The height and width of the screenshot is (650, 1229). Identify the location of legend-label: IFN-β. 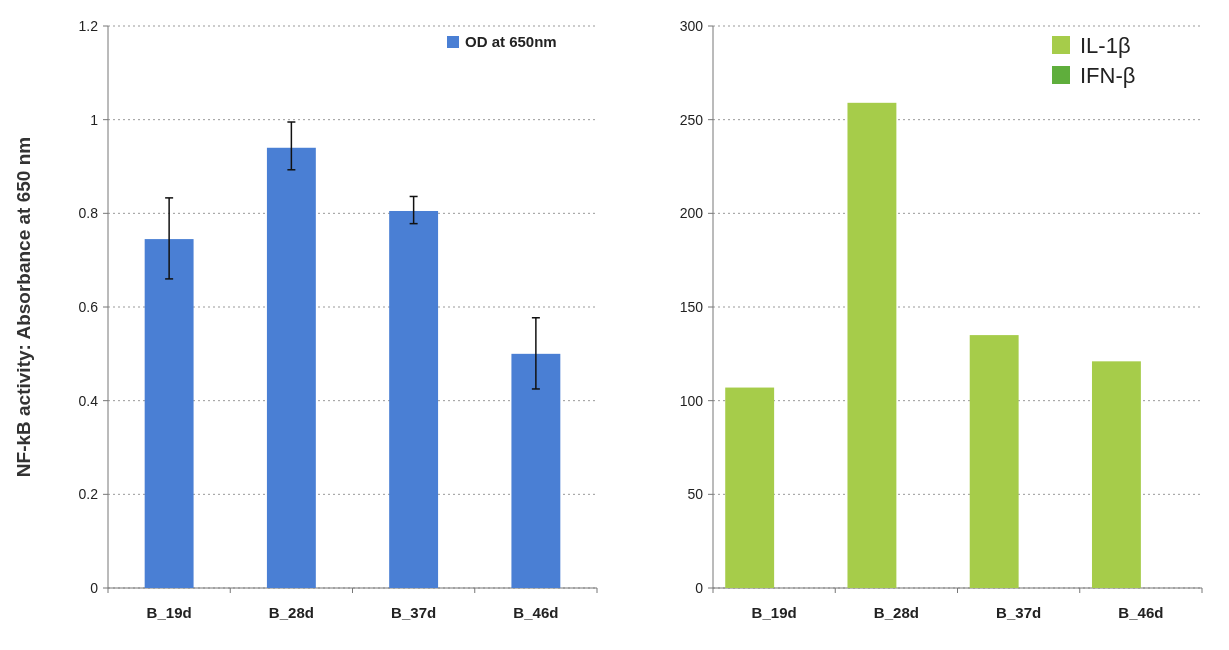
(1108, 75).